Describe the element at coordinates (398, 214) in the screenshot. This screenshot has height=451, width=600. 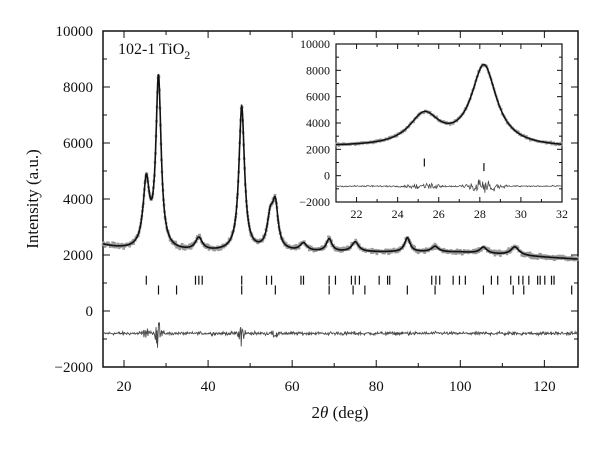
I see `x-tick-label: 24` at that location.